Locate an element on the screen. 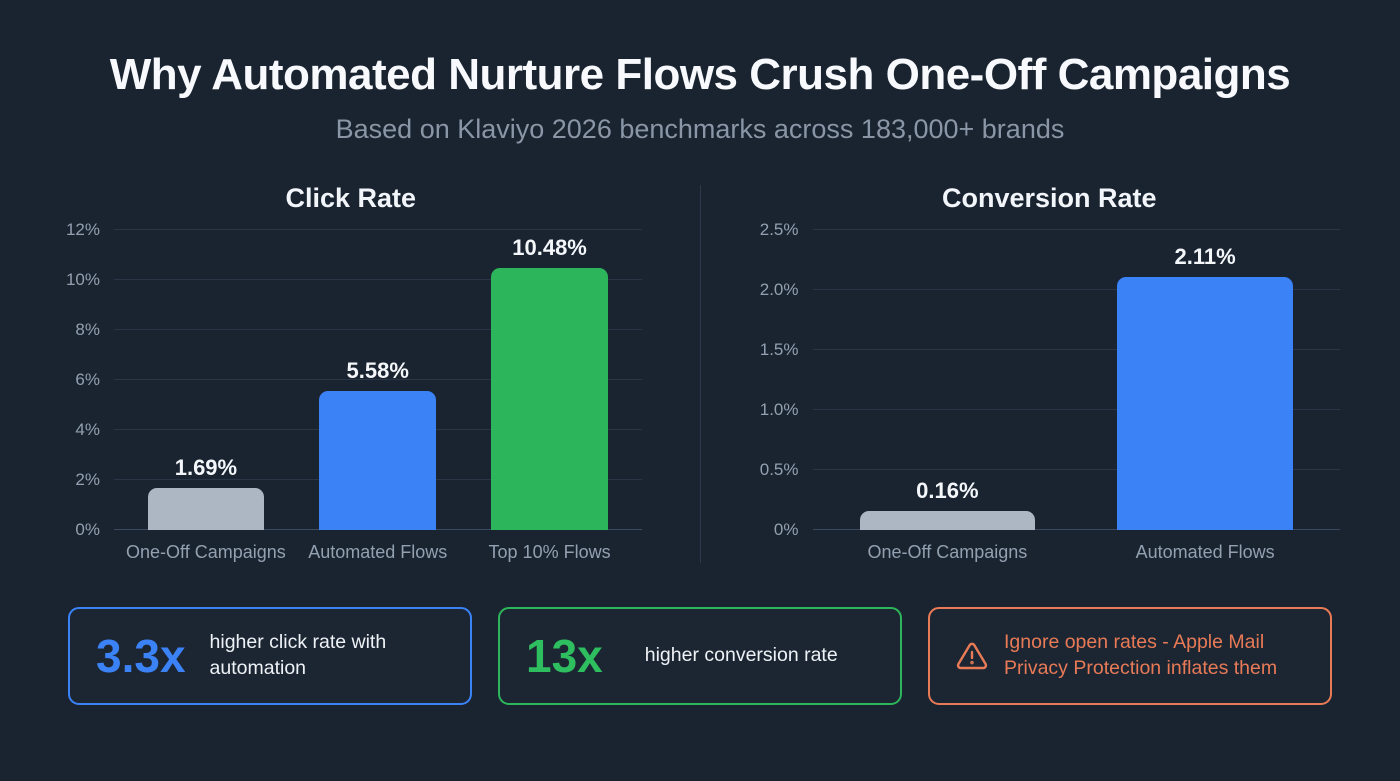 This screenshot has height=781, width=1400. x-axis-category-label: Top 10% Flows is located at coordinates (549, 552).